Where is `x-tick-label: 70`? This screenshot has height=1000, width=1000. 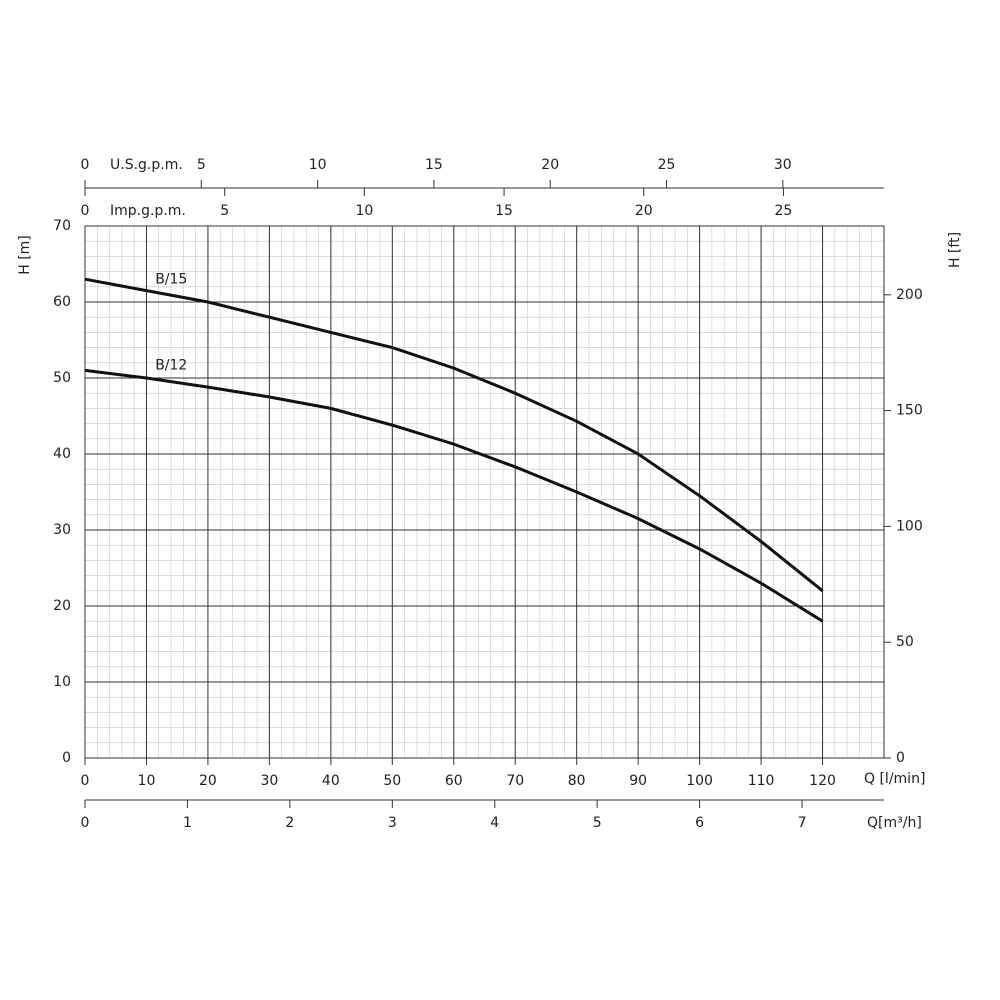
x-tick-label: 70 is located at coordinates (515, 781).